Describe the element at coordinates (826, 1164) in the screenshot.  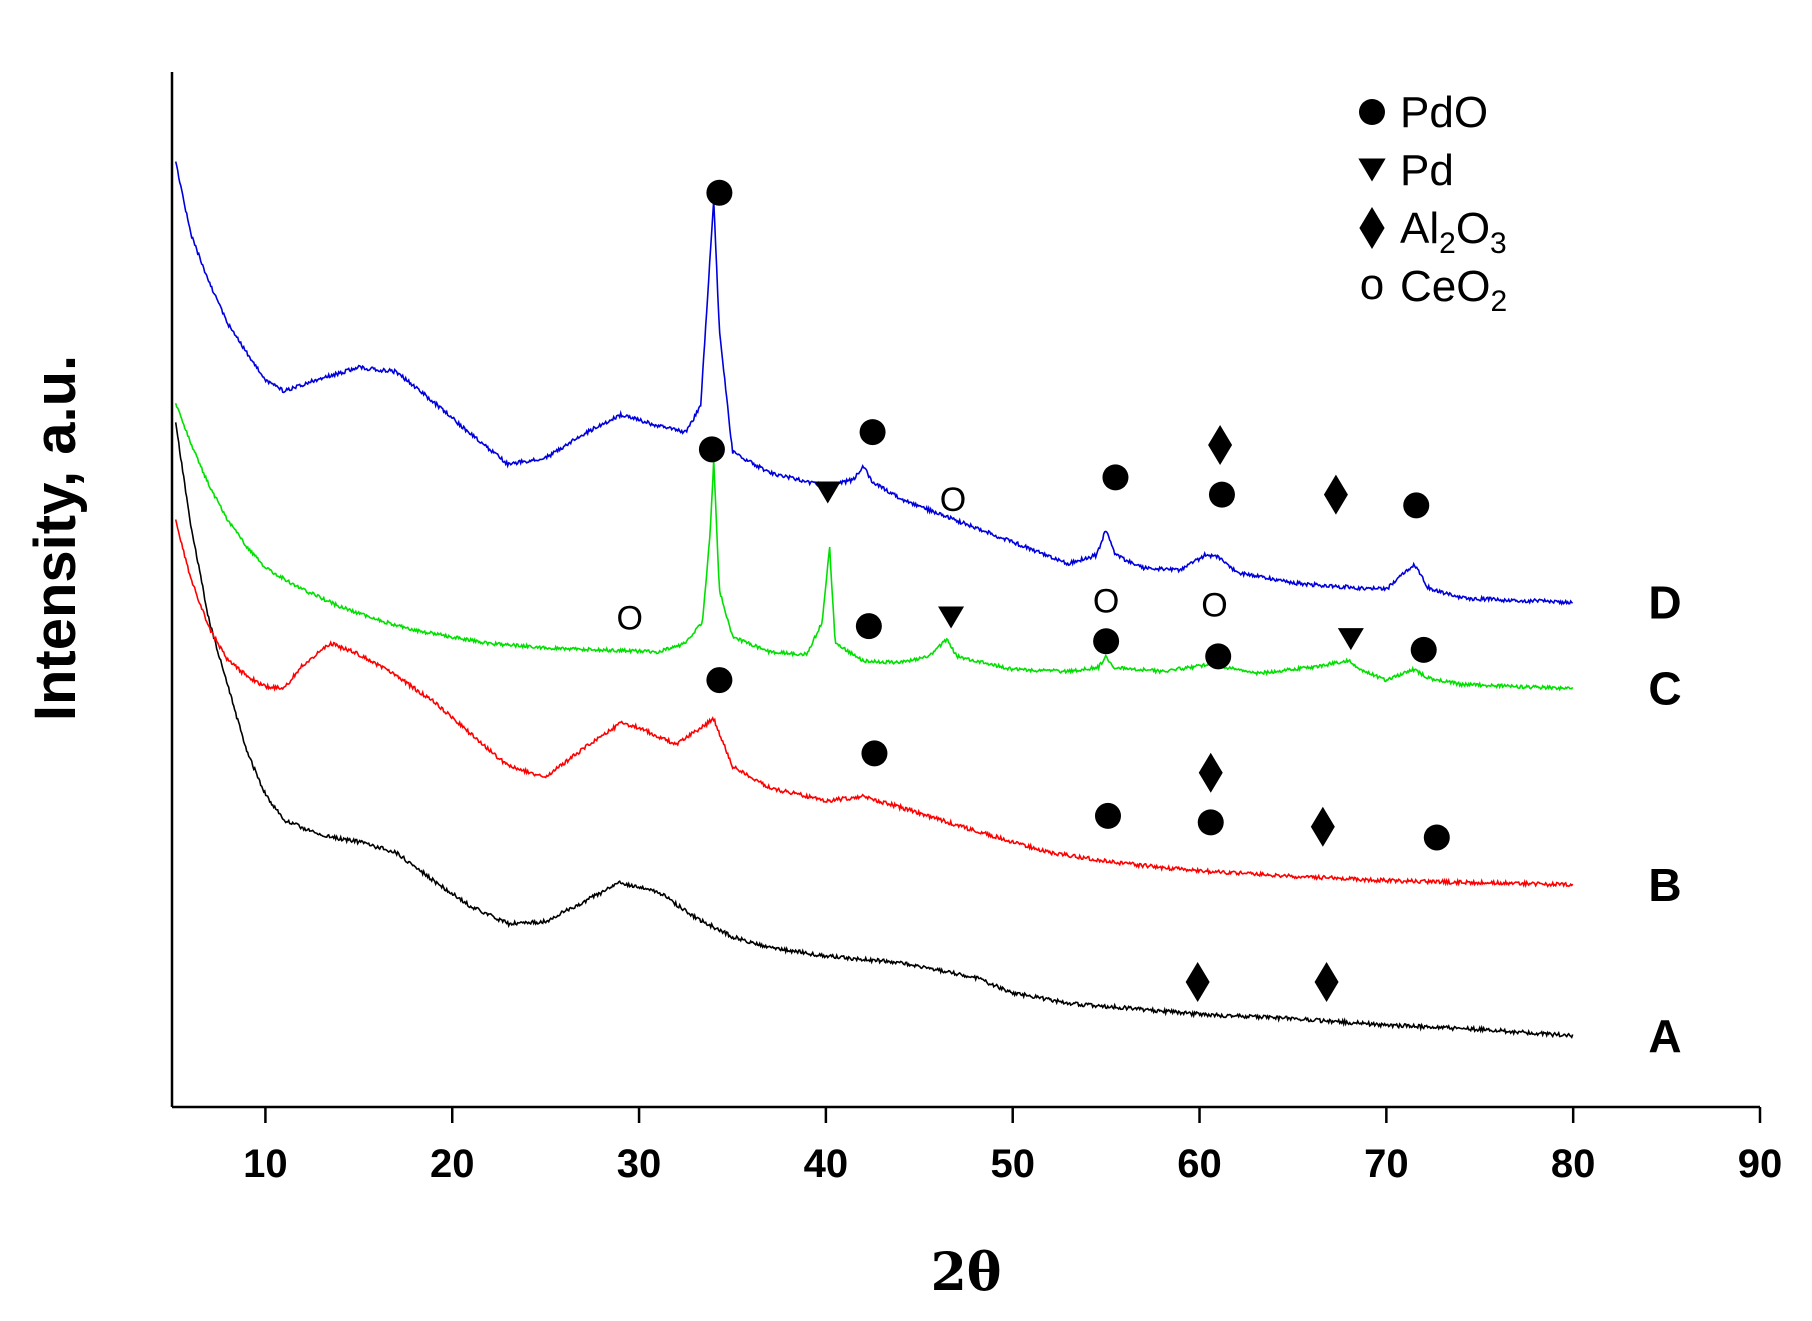
I see `x-tick-label-40: 40` at that location.